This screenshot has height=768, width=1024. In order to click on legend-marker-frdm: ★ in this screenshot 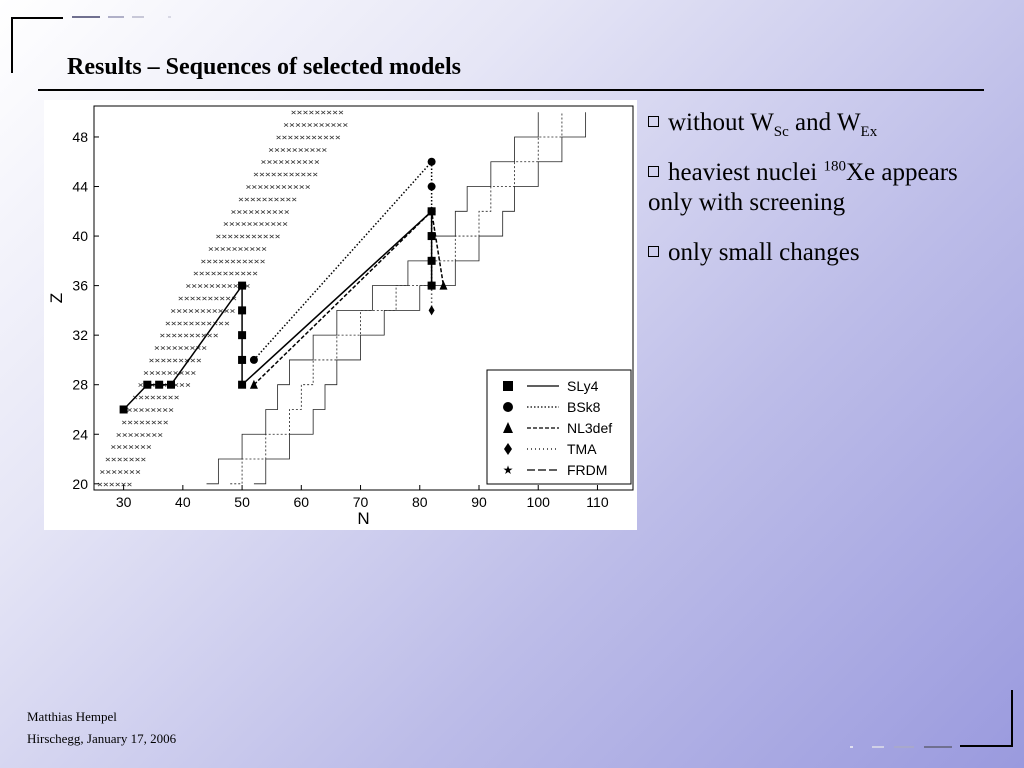, I will do `click(508, 470)`.